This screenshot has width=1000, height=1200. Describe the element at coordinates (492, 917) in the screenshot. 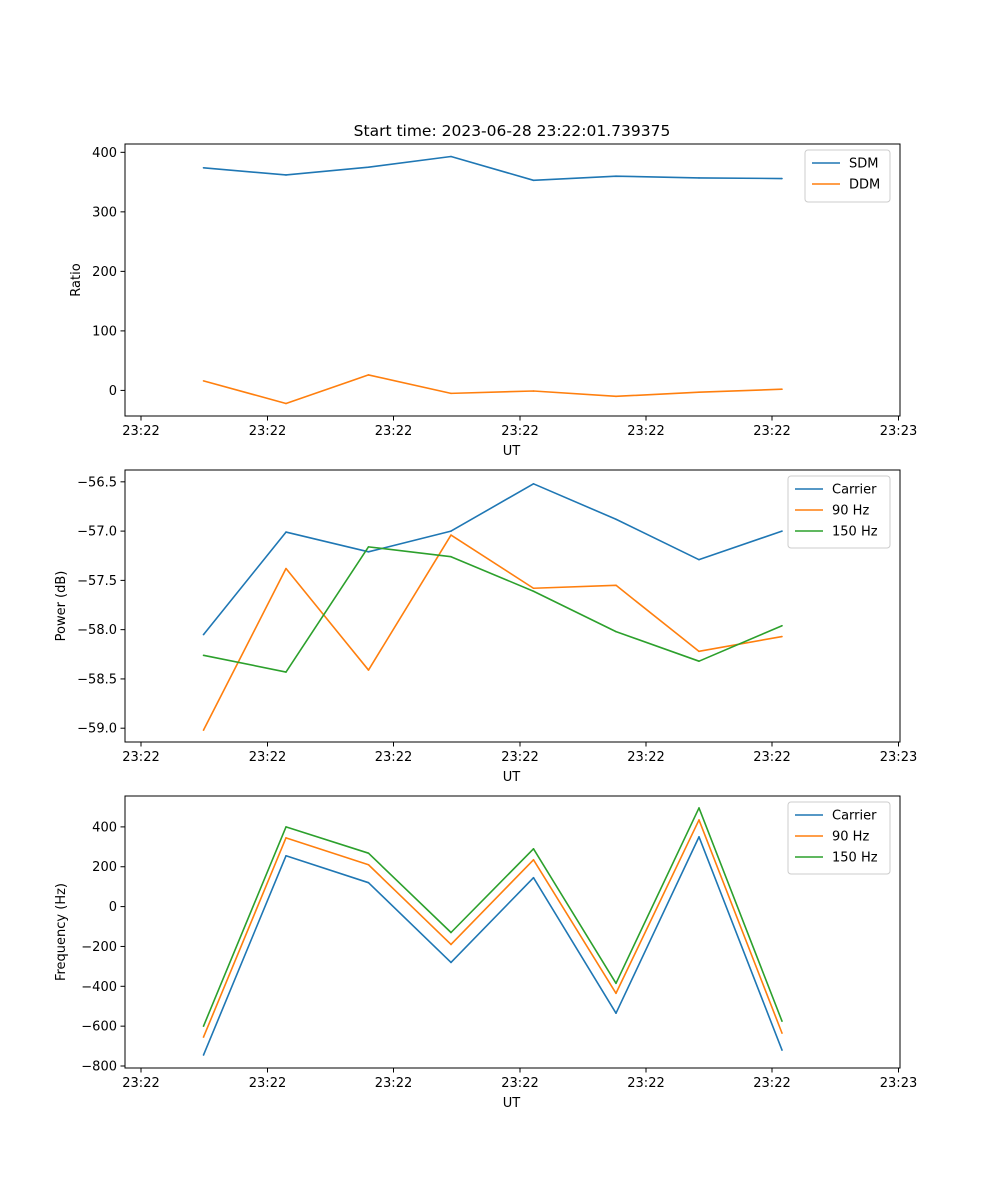

I see `series-line-150-hz` at that location.